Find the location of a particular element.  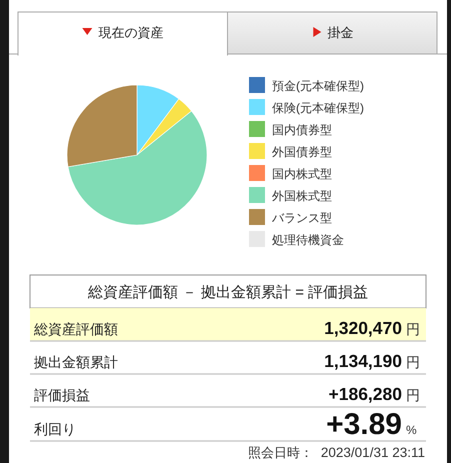

text: +186,280 is located at coordinates (365, 394).